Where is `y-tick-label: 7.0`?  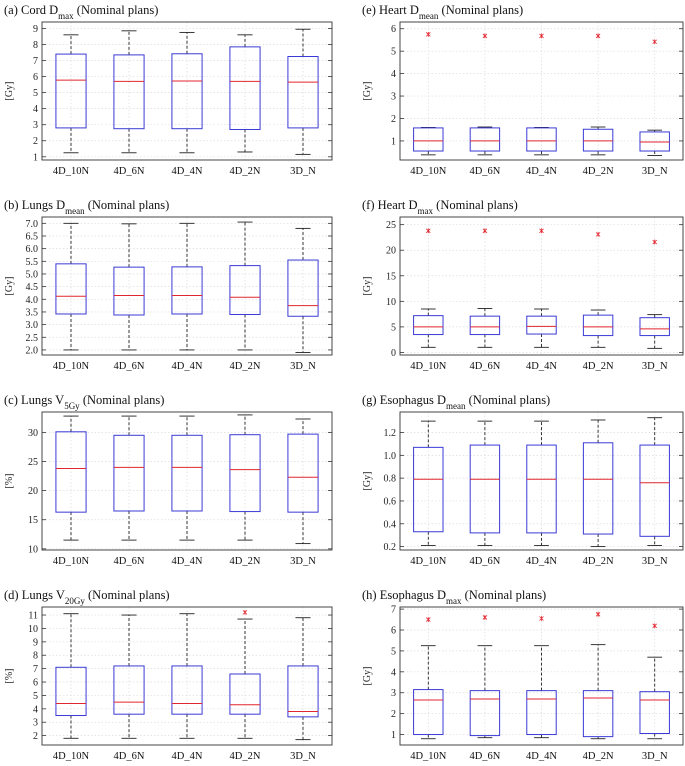
y-tick-label: 7.0 is located at coordinates (32, 224).